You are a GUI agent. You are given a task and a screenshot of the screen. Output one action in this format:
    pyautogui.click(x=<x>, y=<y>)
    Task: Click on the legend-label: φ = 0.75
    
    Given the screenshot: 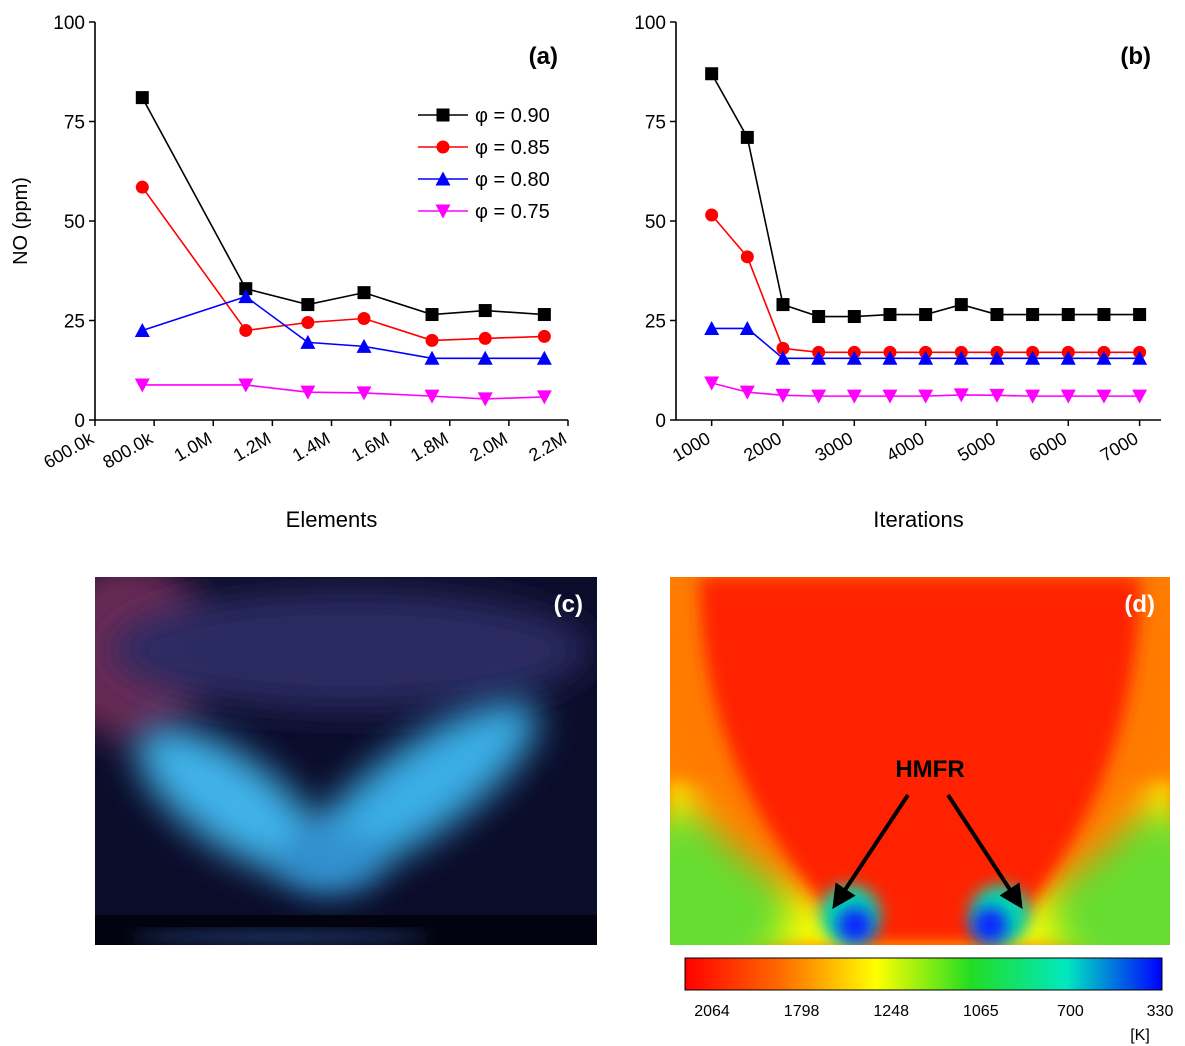 What is the action you would take?
    pyautogui.click(x=512, y=212)
    